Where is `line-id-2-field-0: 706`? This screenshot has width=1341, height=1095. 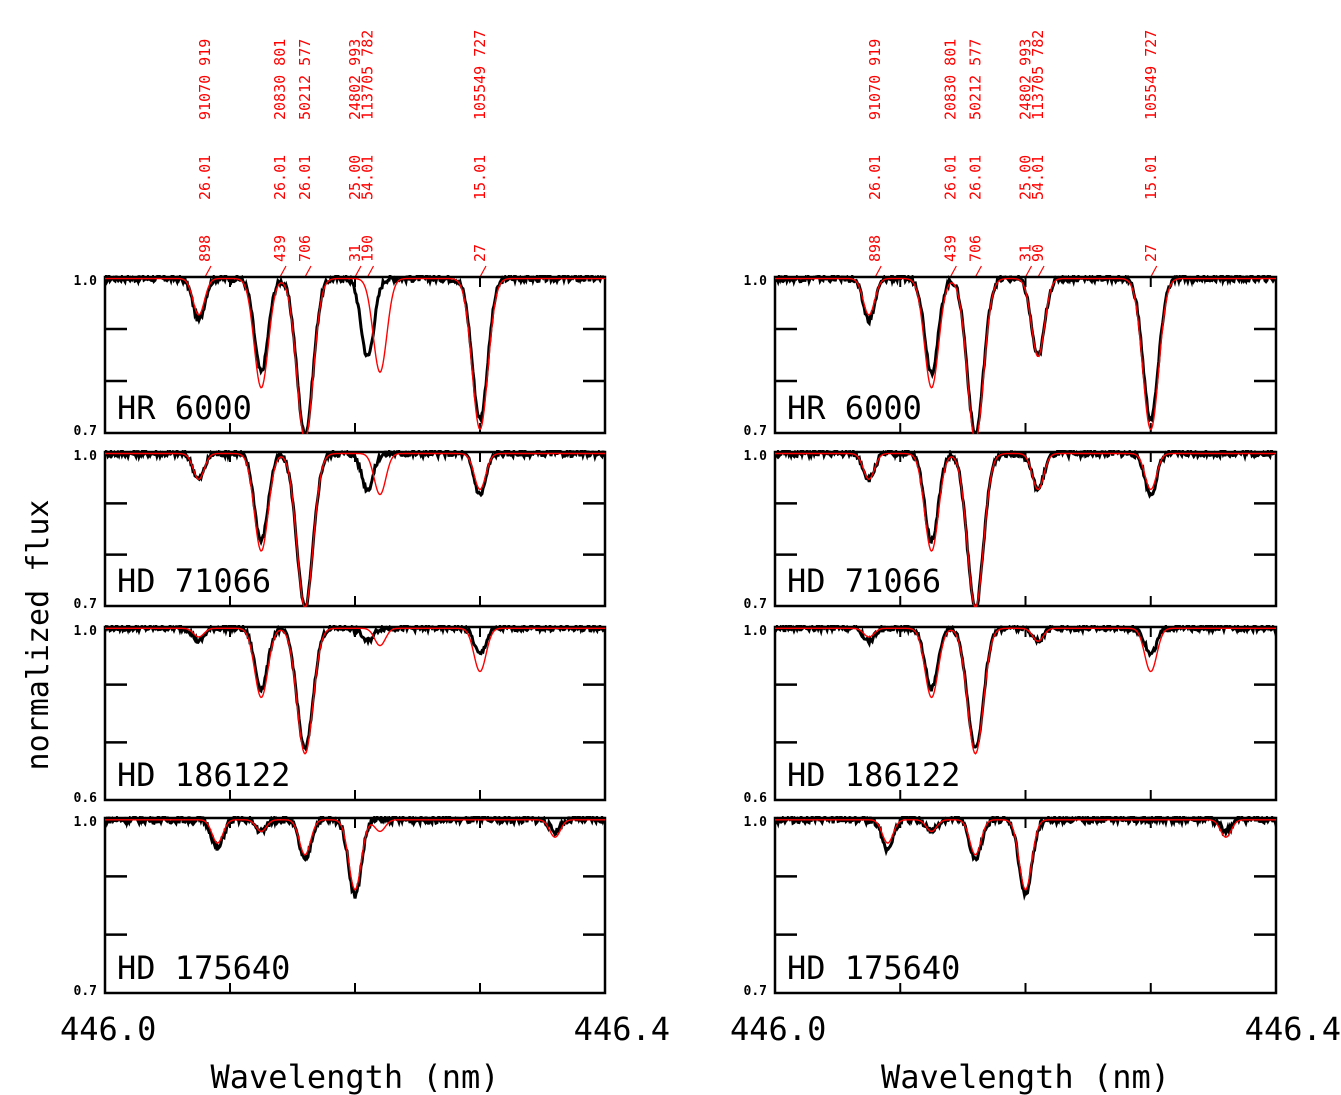 line-id-2-field-0: 706 is located at coordinates (975, 248).